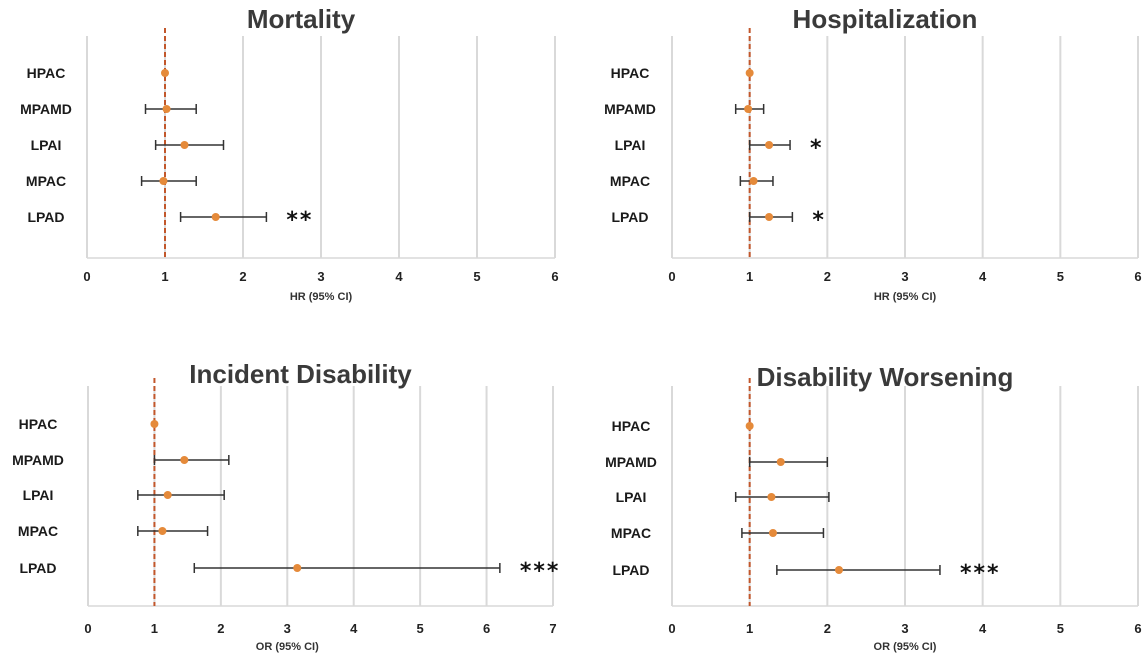  Describe the element at coordinates (552, 628) in the screenshot. I see `x-tick-label: 7` at that location.